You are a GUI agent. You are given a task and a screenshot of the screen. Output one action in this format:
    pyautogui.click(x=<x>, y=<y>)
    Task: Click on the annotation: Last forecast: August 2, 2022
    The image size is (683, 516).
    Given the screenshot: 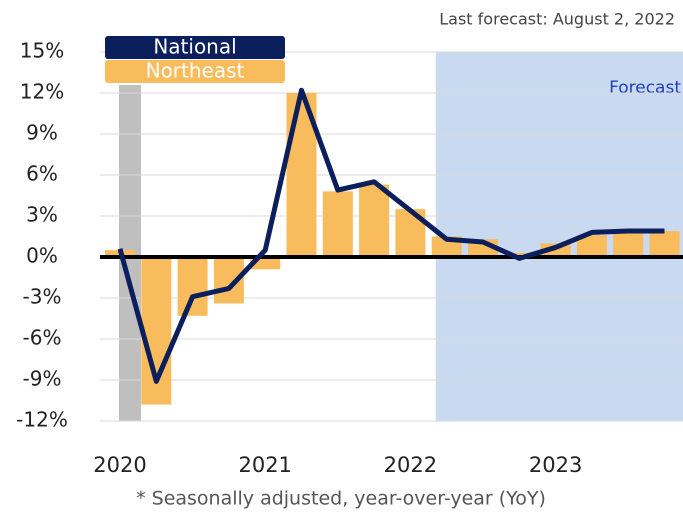 What is the action you would take?
    pyautogui.click(x=557, y=19)
    